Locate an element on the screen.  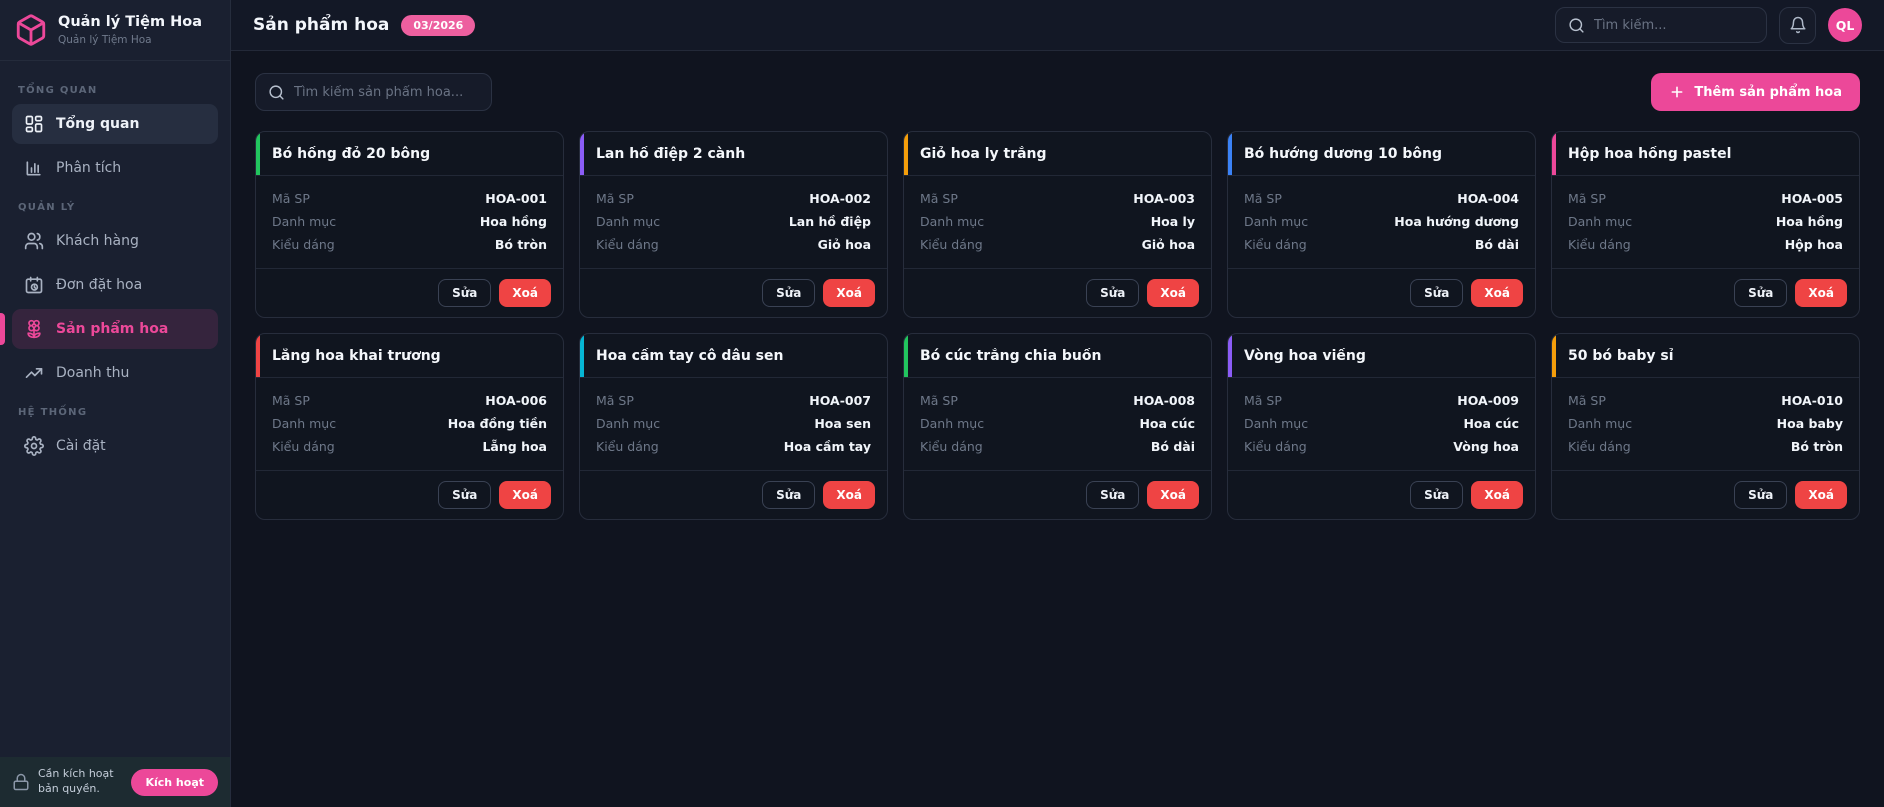
product-card-header: Bó cúc trắng chia buồn is located at coordinates (1057, 356).